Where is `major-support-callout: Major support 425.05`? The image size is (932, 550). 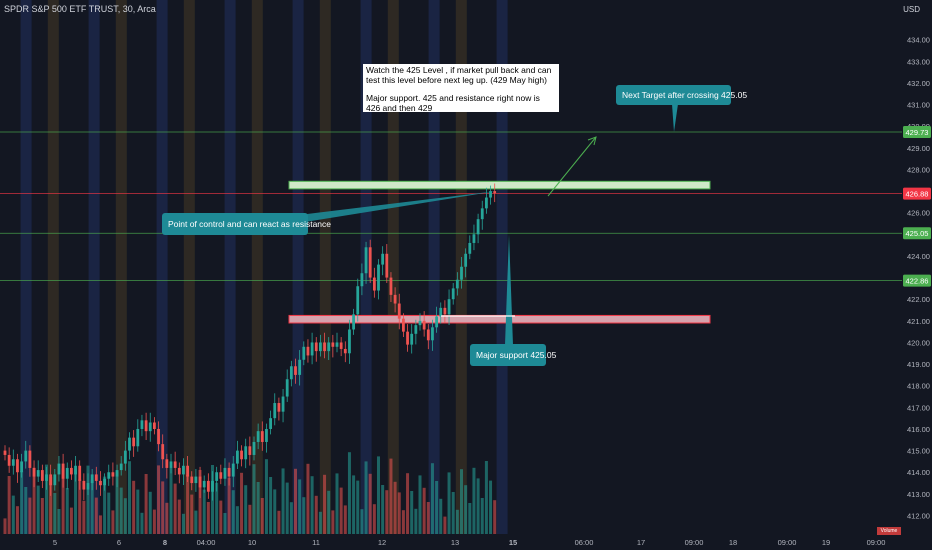 major-support-callout: Major support 425.05 is located at coordinates (513, 355).